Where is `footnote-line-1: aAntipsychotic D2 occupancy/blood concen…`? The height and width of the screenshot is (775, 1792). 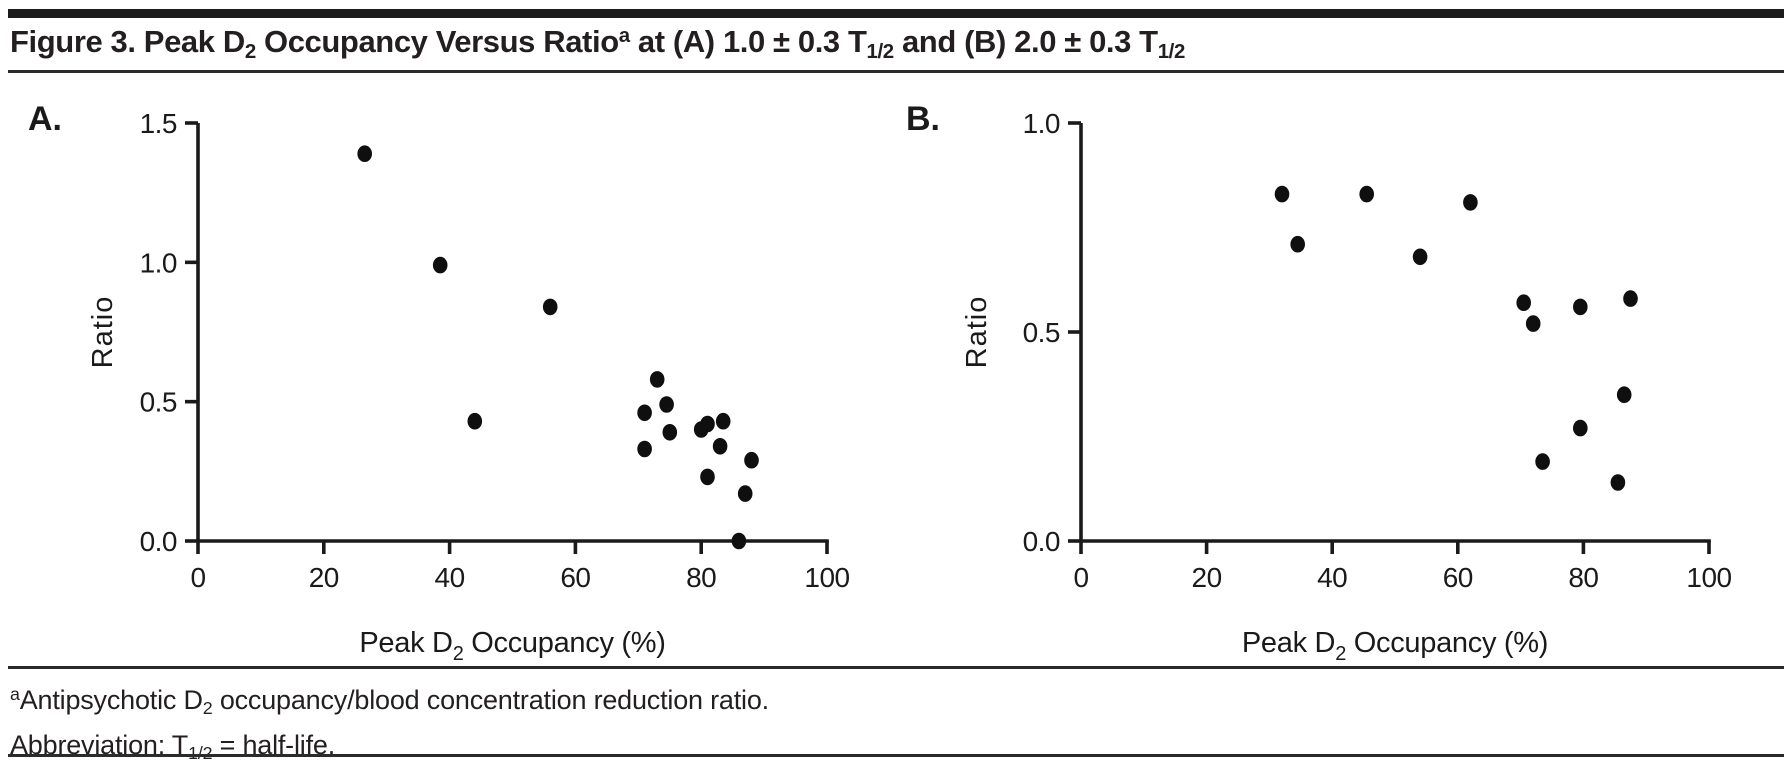 footnote-line-1: aAntipsychotic D2 occupancy/blood concen… is located at coordinates (389, 701).